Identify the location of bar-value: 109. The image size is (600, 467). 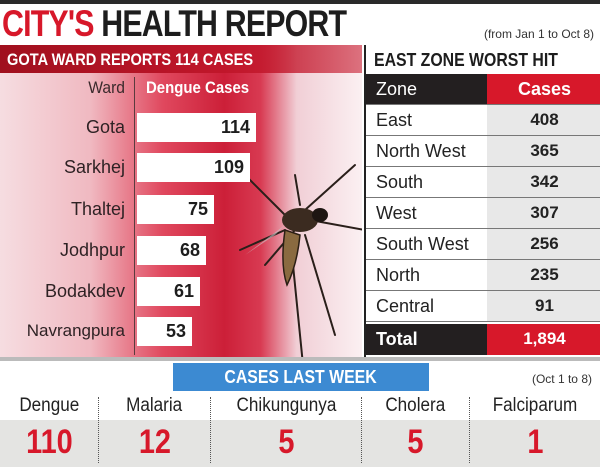
(228, 167).